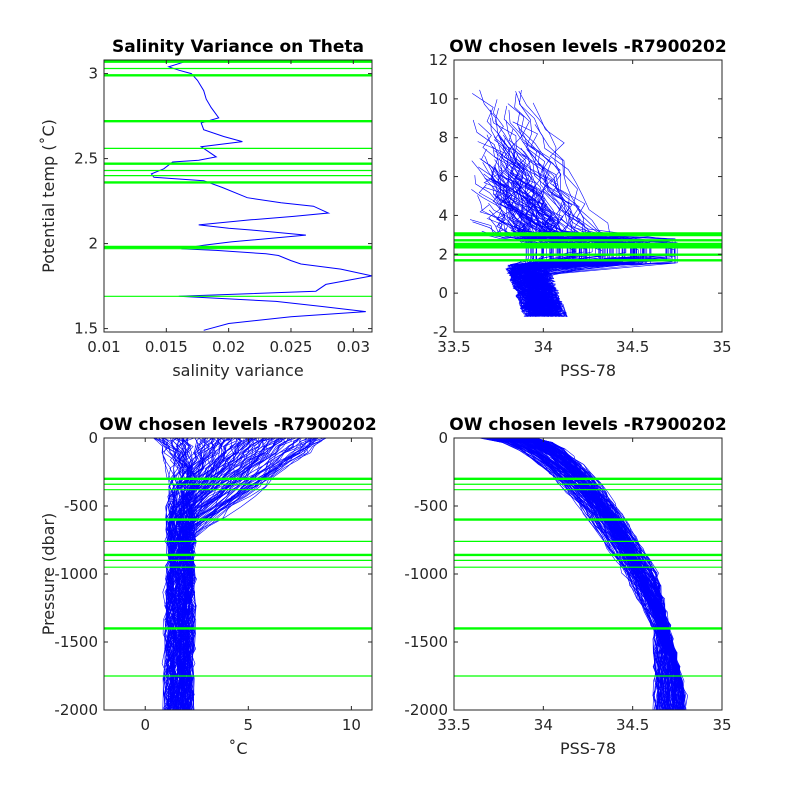  I want to click on x-axis-label: ˚C, so click(237, 748).